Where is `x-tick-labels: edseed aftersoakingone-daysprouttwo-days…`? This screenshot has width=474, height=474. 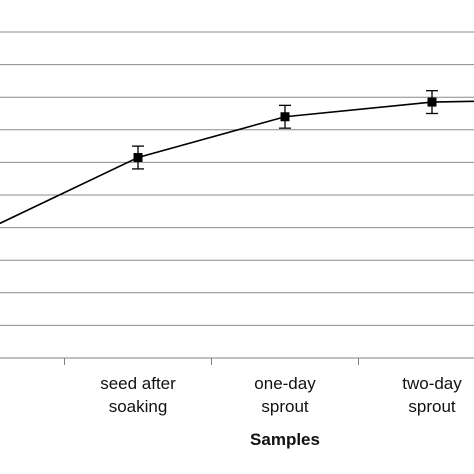
x-tick-labels: edseed aftersoakingone-daysprouttwo-days… is located at coordinates (231, 395).